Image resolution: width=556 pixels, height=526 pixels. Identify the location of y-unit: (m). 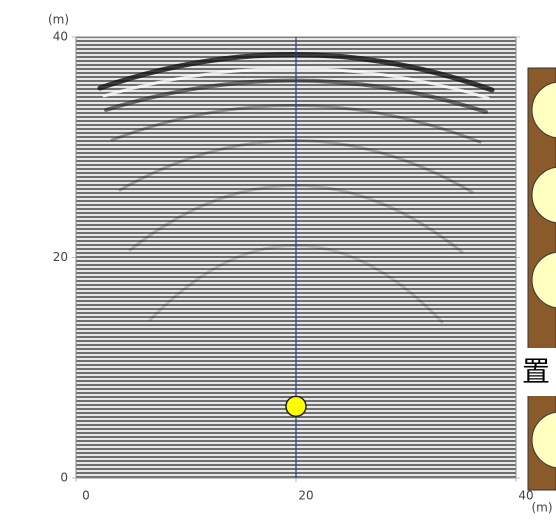
(58, 20).